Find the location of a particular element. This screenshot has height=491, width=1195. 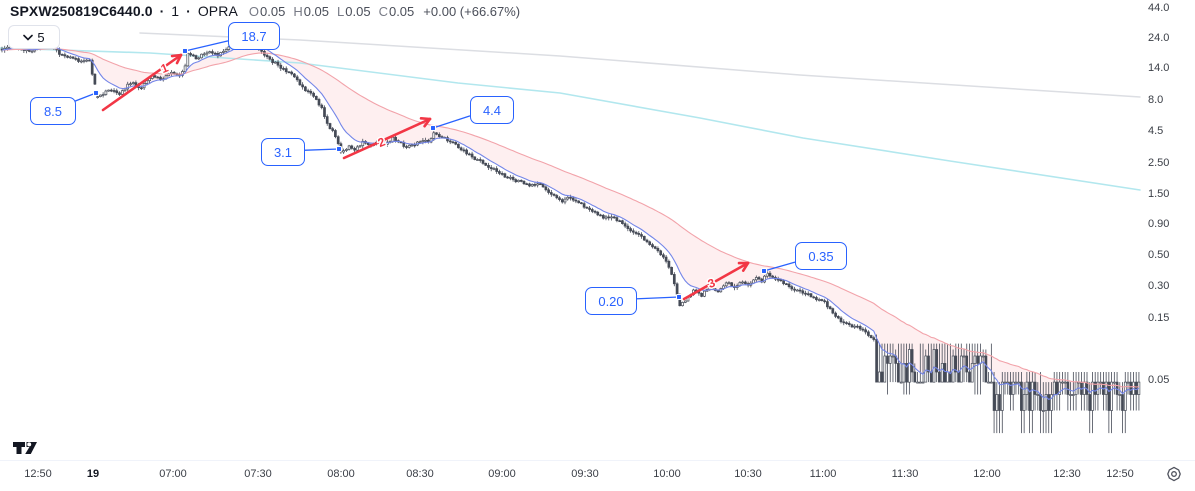

interval-label: 1 is located at coordinates (175, 11).